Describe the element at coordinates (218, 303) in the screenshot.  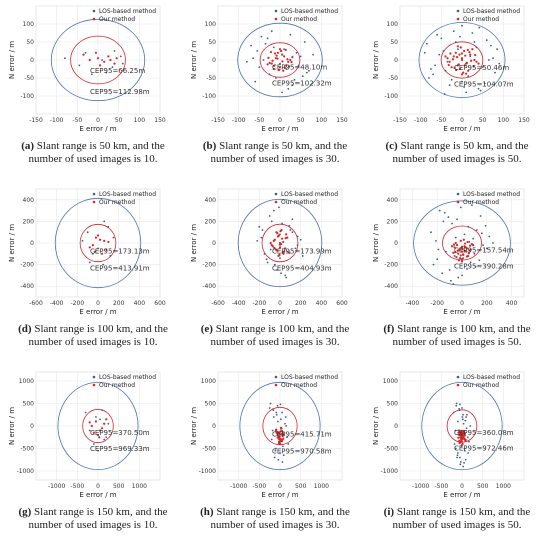
I see `x-tick-label: -600` at that location.